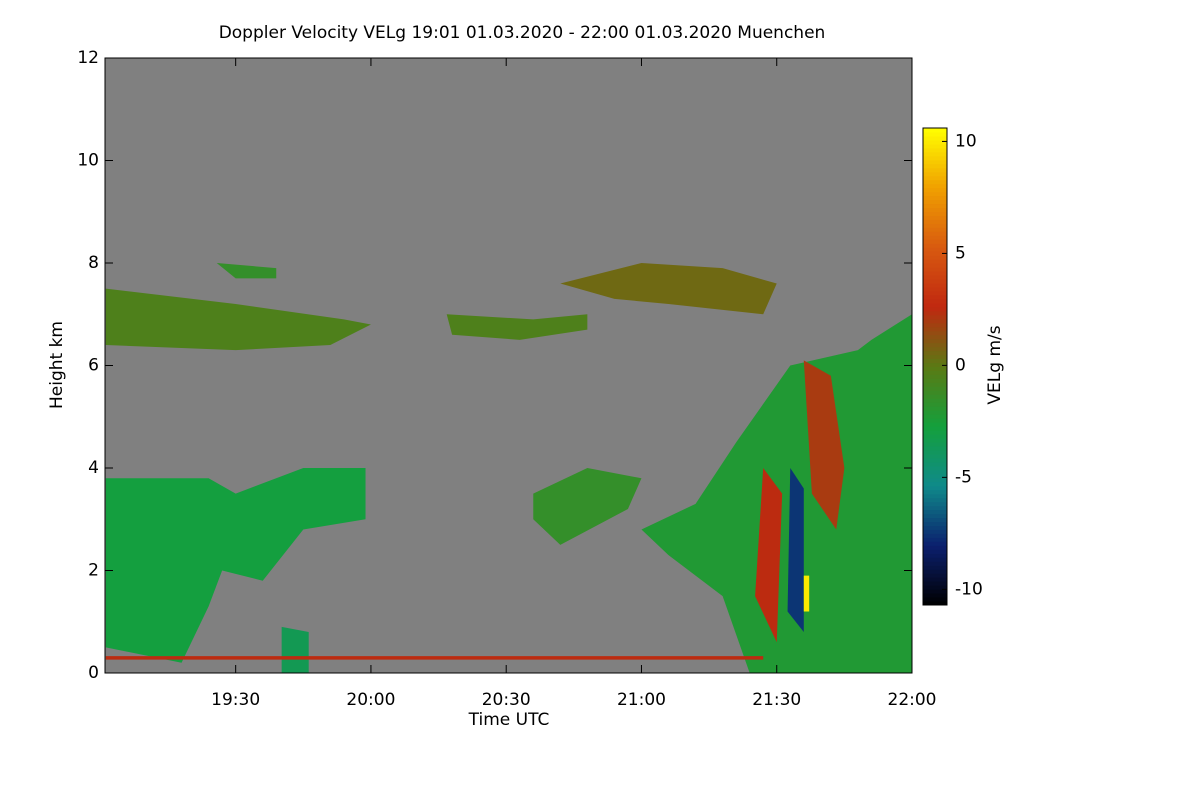  Describe the element at coordinates (960, 365) in the screenshot. I see `colorbar-tick-label: 0` at that location.